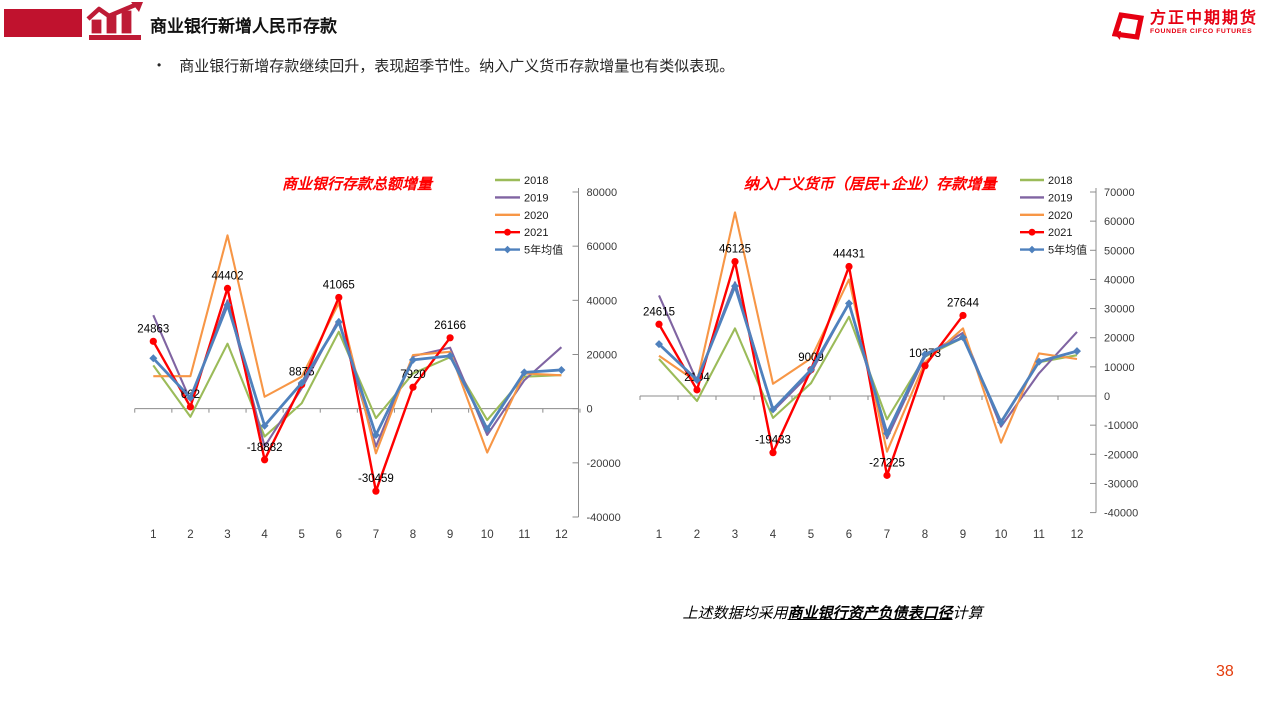 This screenshot has width=1280, height=720. I want to click on series-5年均值-line, so click(357, 370).